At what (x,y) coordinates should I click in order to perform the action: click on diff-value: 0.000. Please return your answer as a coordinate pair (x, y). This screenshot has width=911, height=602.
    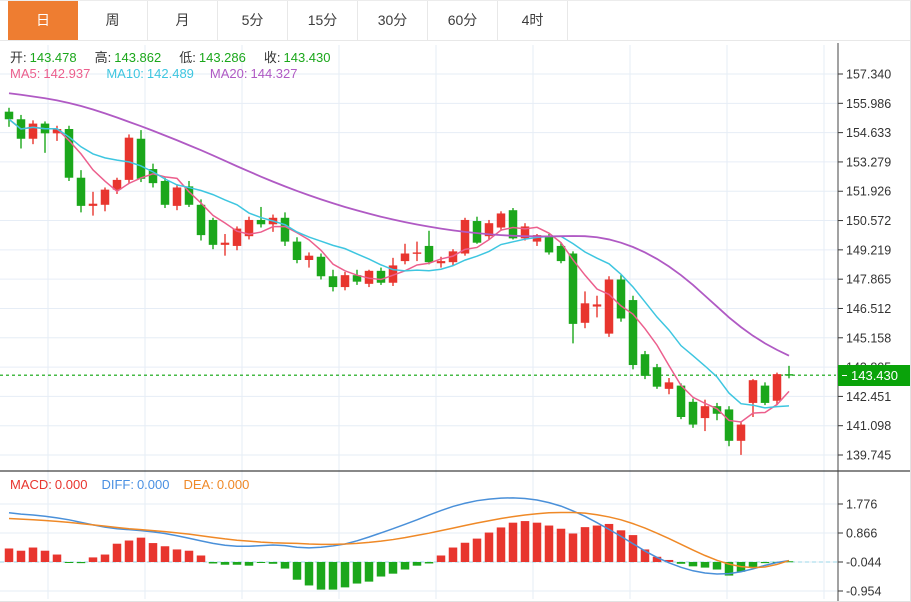
    Looking at the image, I should click on (153, 484).